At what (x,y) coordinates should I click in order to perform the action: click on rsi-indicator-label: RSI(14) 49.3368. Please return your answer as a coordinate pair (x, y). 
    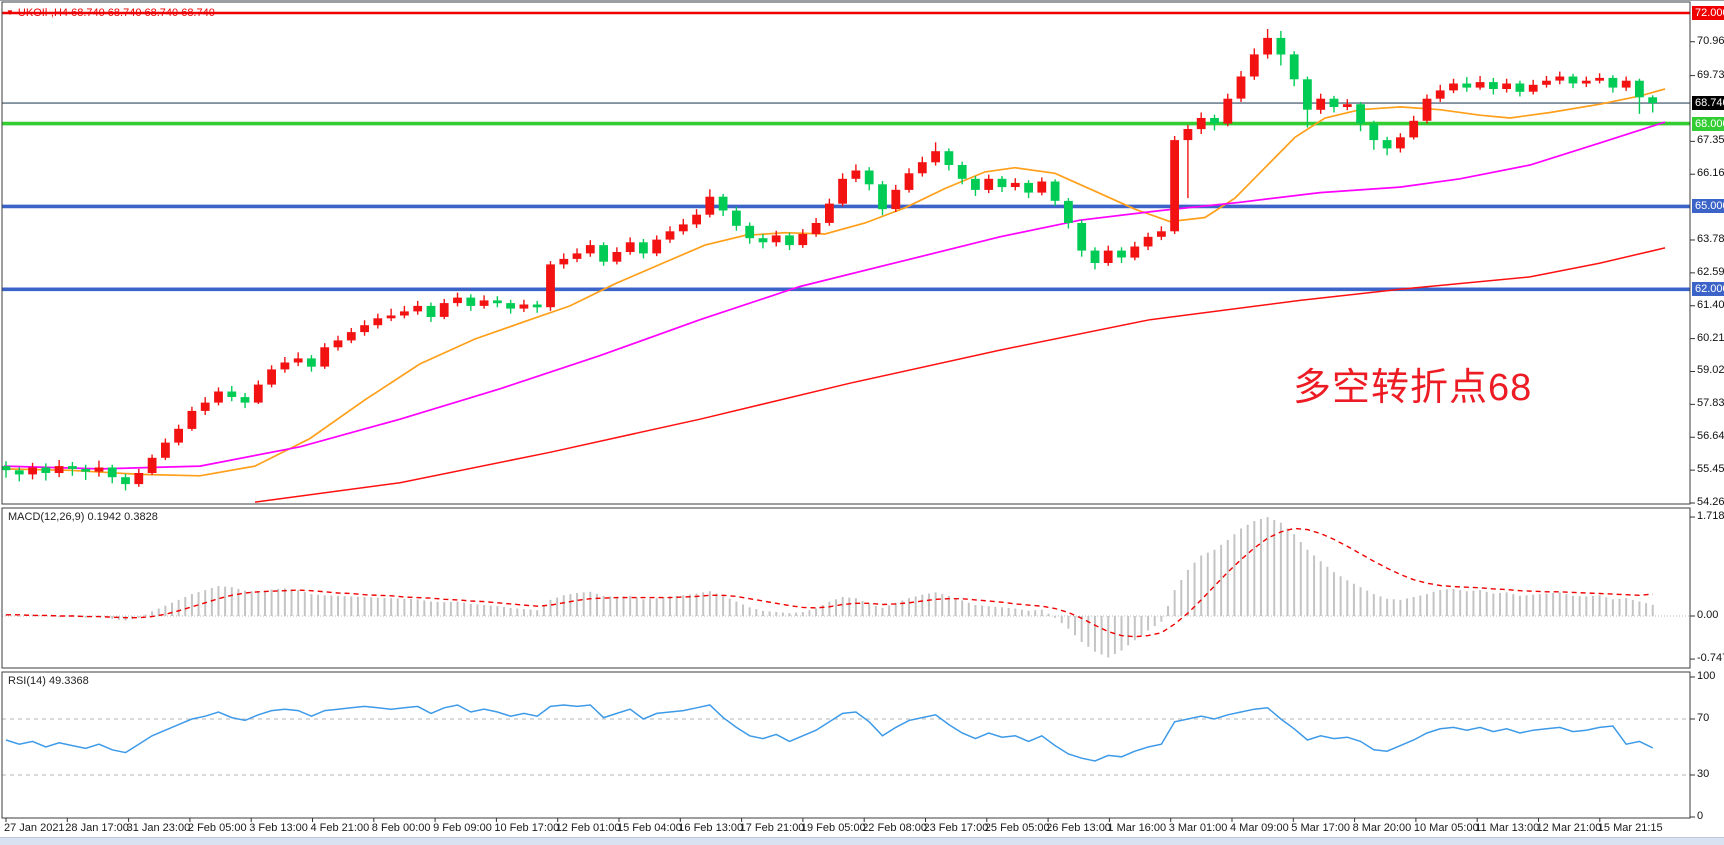
    Looking at the image, I should click on (48, 681).